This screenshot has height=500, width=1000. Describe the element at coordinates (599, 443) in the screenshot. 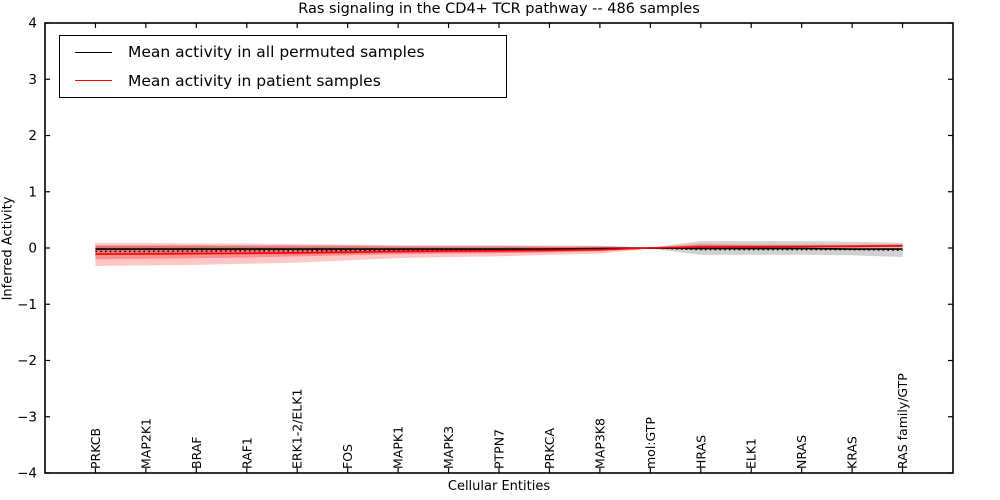

I see `x-tick-label: MAP3K8` at that location.